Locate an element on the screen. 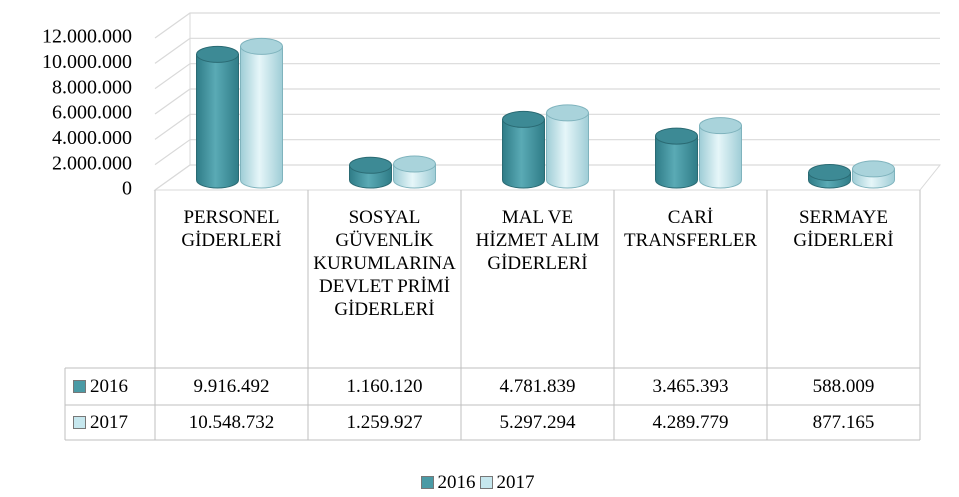 The height and width of the screenshot is (497, 959). floor is located at coordinates (547, 177).